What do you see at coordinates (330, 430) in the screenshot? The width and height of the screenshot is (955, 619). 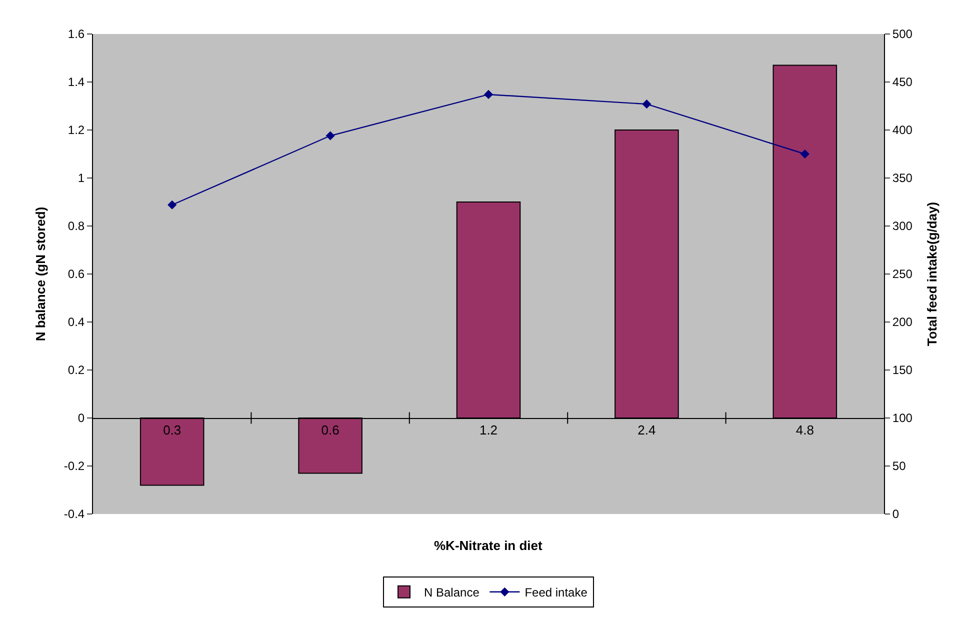 I see `x-tick-label: 0.6` at bounding box center [330, 430].